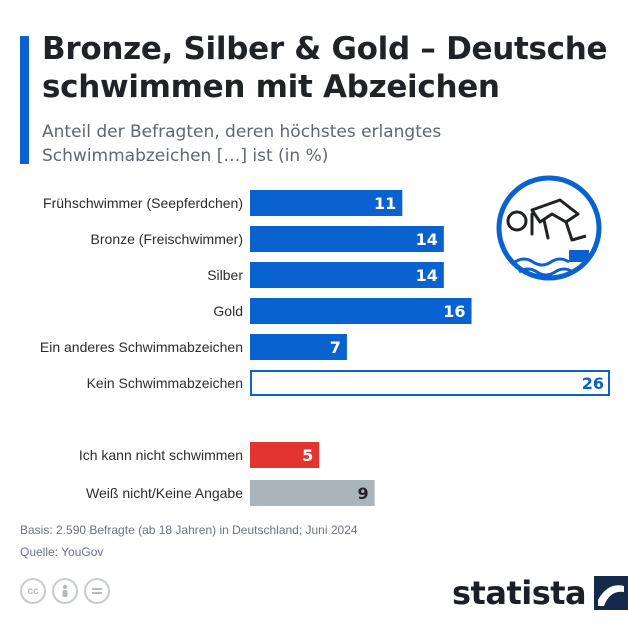 The image size is (628, 628). I want to click on category-label: Weiß nicht/Keine Angabe, so click(164, 493).